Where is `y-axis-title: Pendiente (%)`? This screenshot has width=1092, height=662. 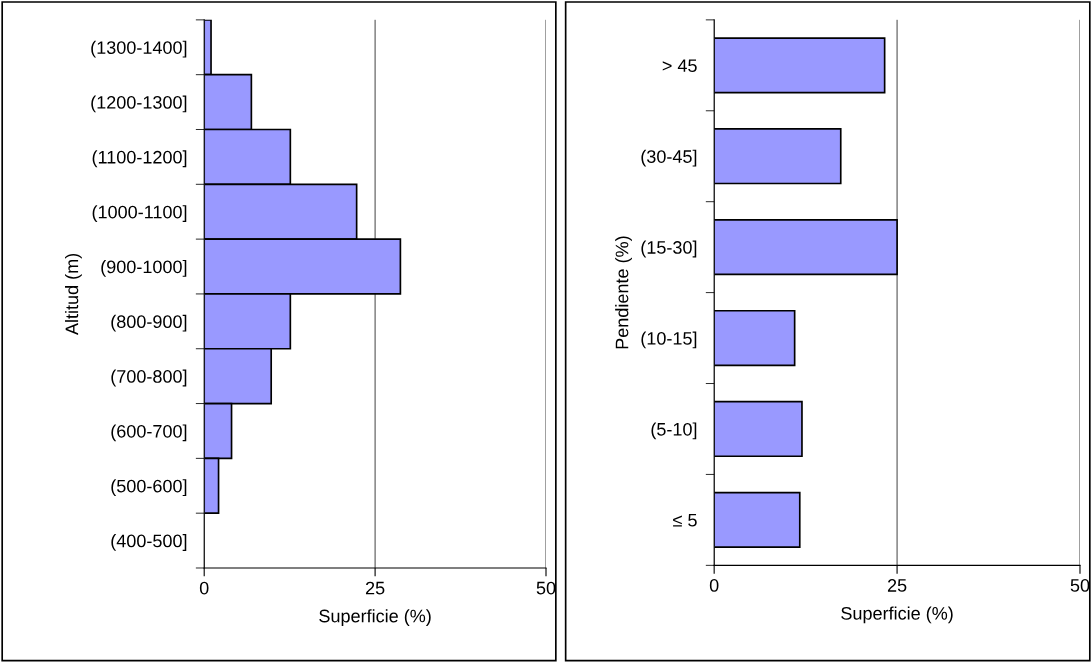 y-axis-title: Pendiente (%) is located at coordinates (623, 292).